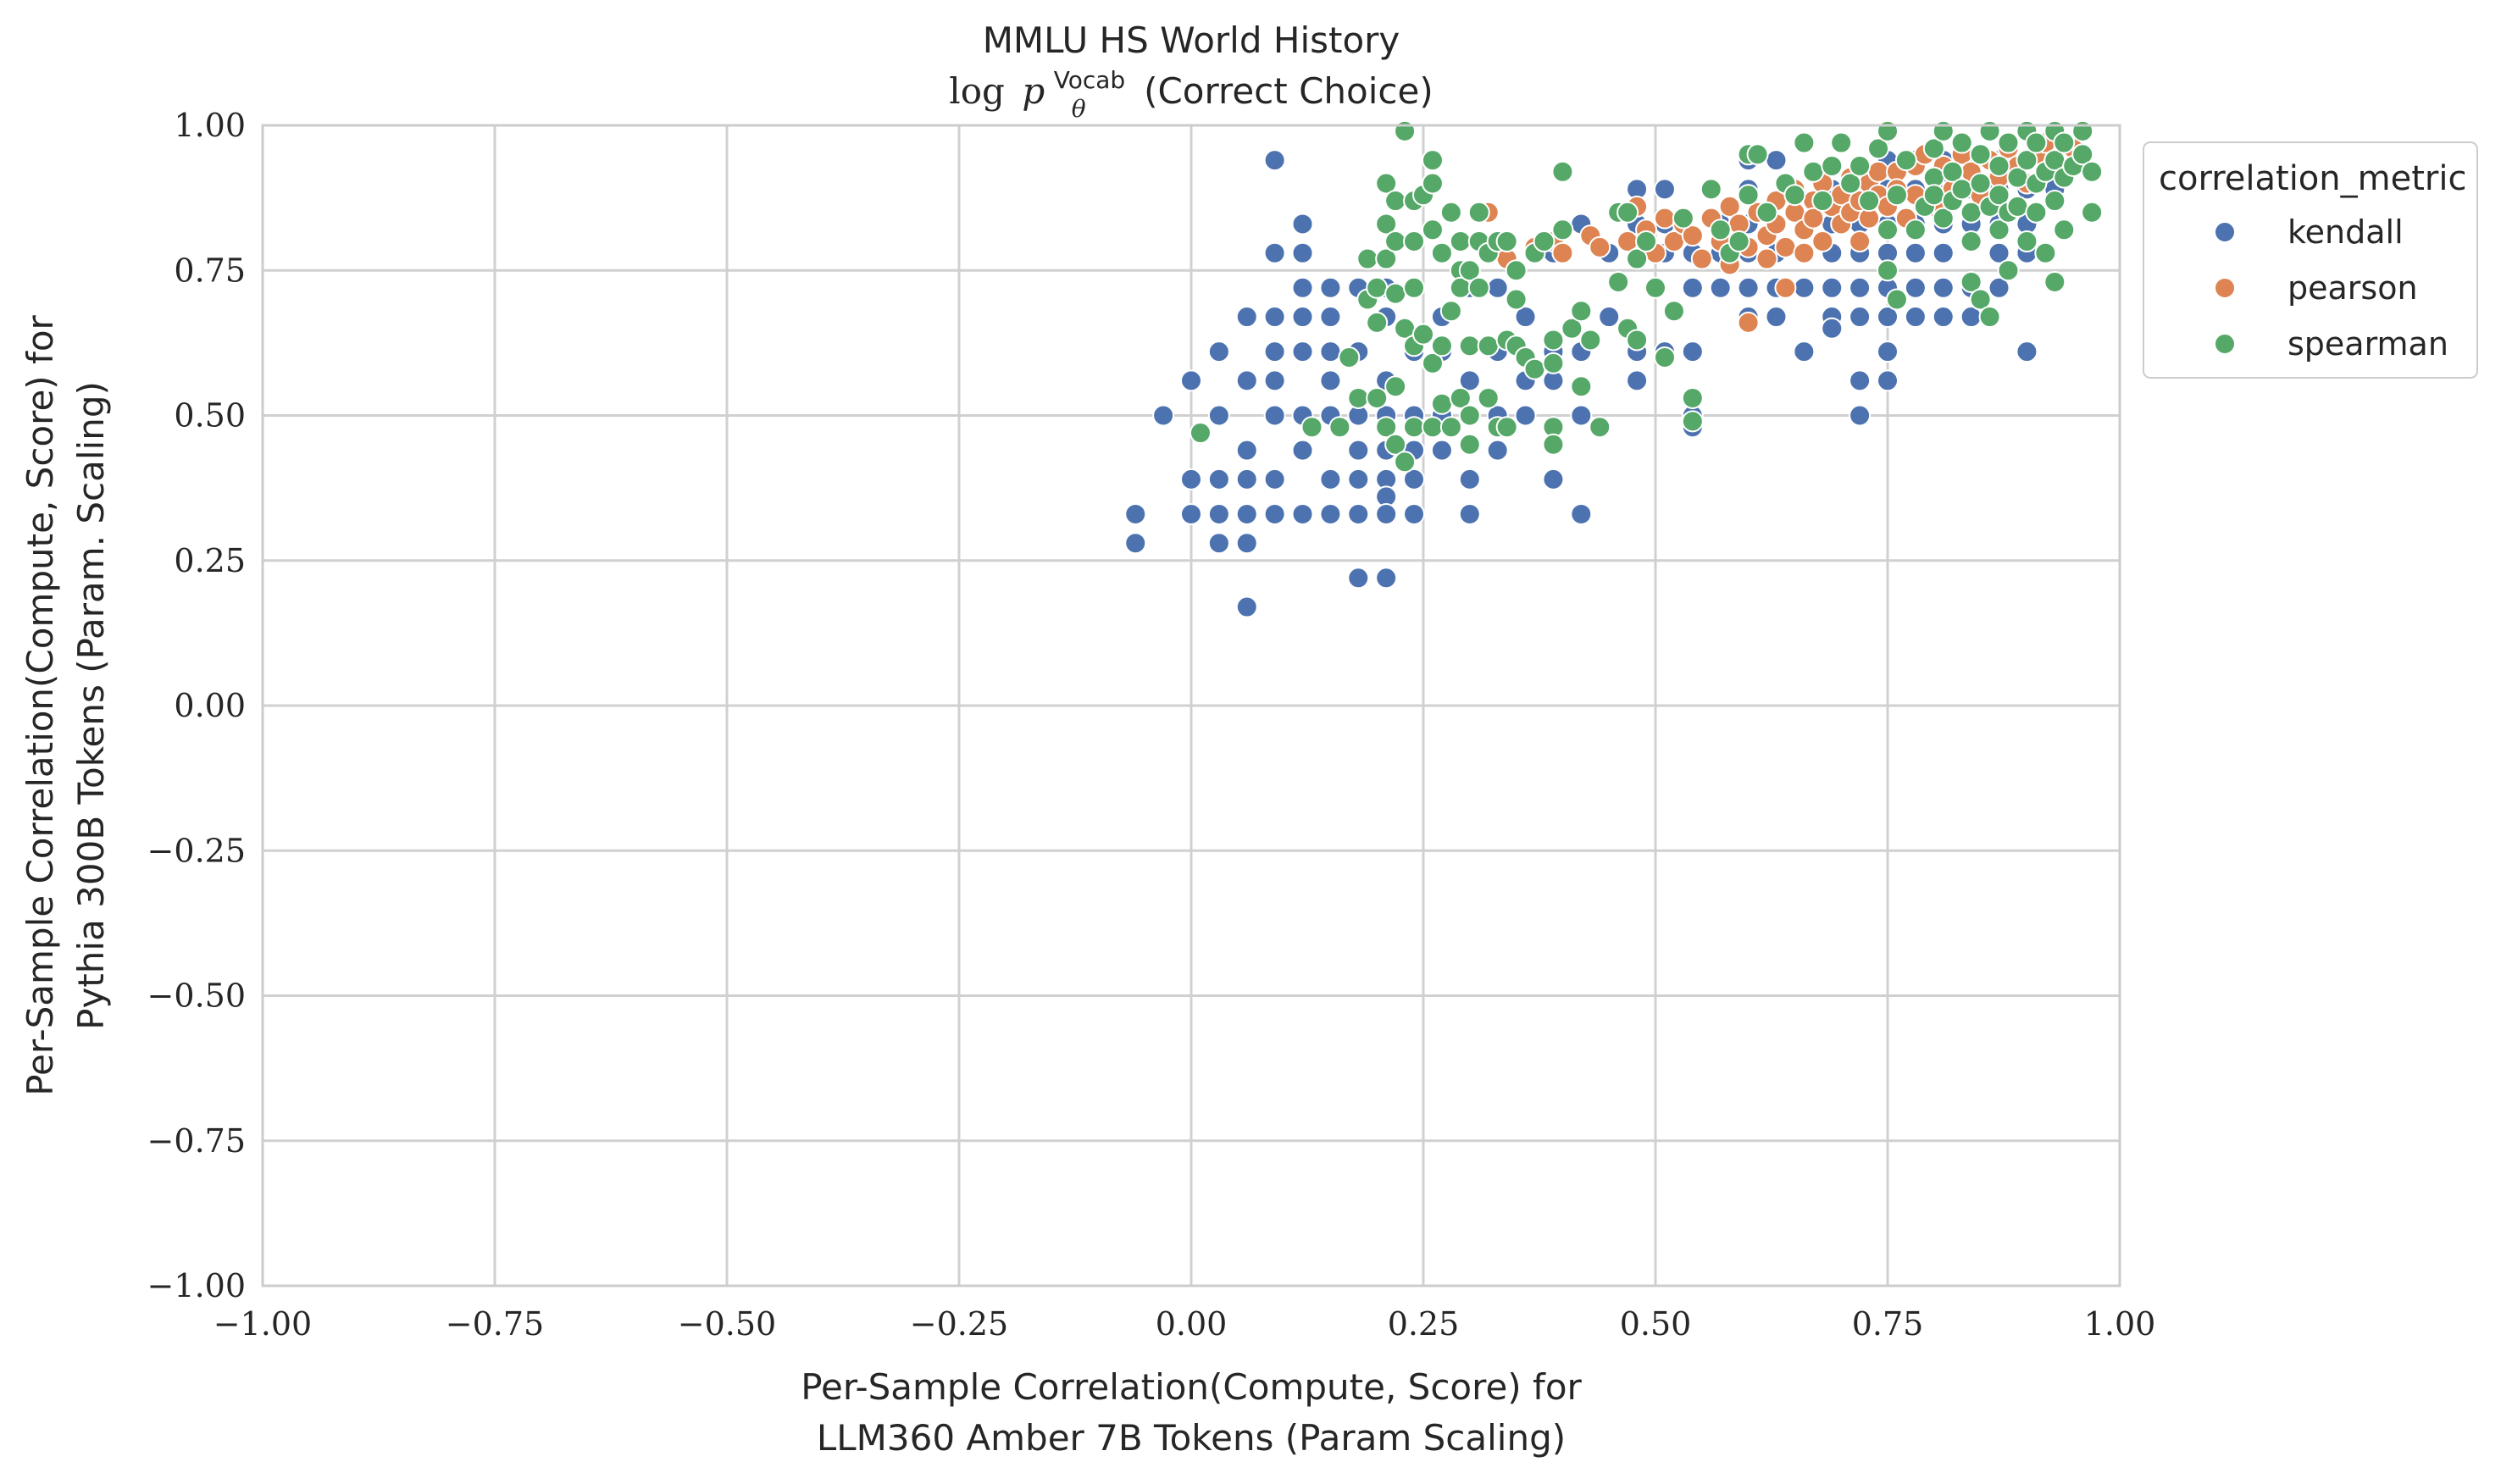  I want to click on x-tick-labels: −1.00 −0.75 −0.50 −0.25 0.00 0.25 0.50 0.75 1.00, so click(1185, 1324).